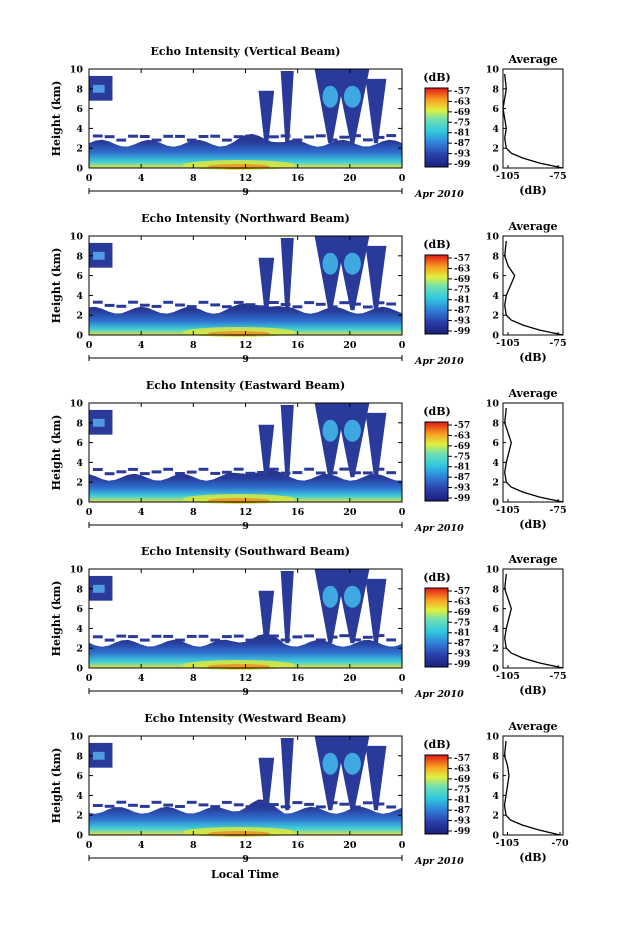  I want to click on y-axis-label: Height (km), so click(56, 786).